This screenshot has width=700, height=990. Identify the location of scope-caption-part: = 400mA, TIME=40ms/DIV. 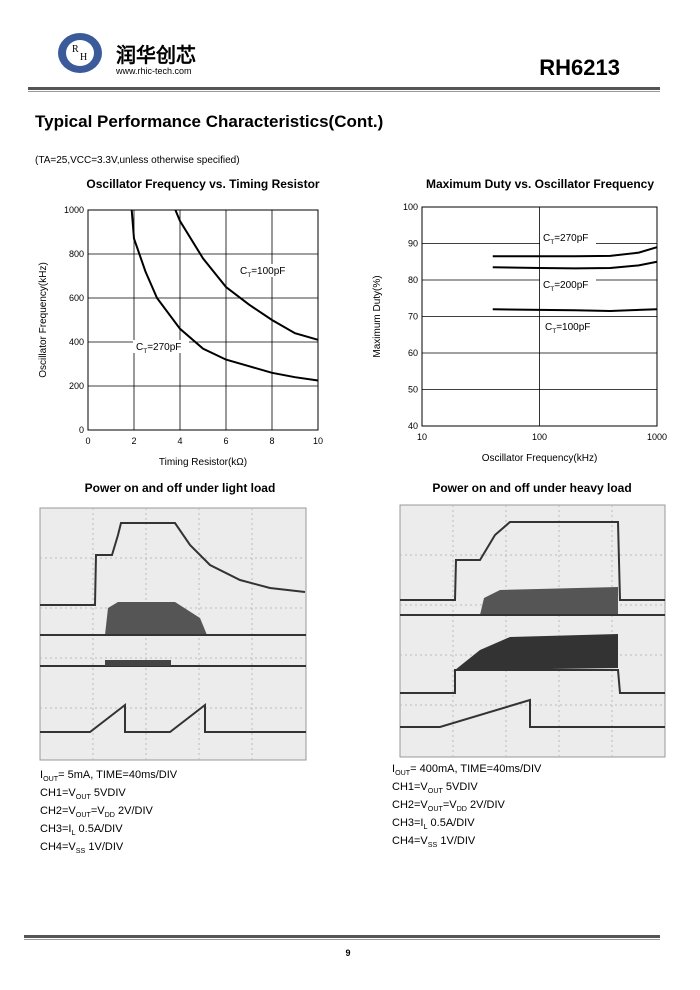
(476, 769).